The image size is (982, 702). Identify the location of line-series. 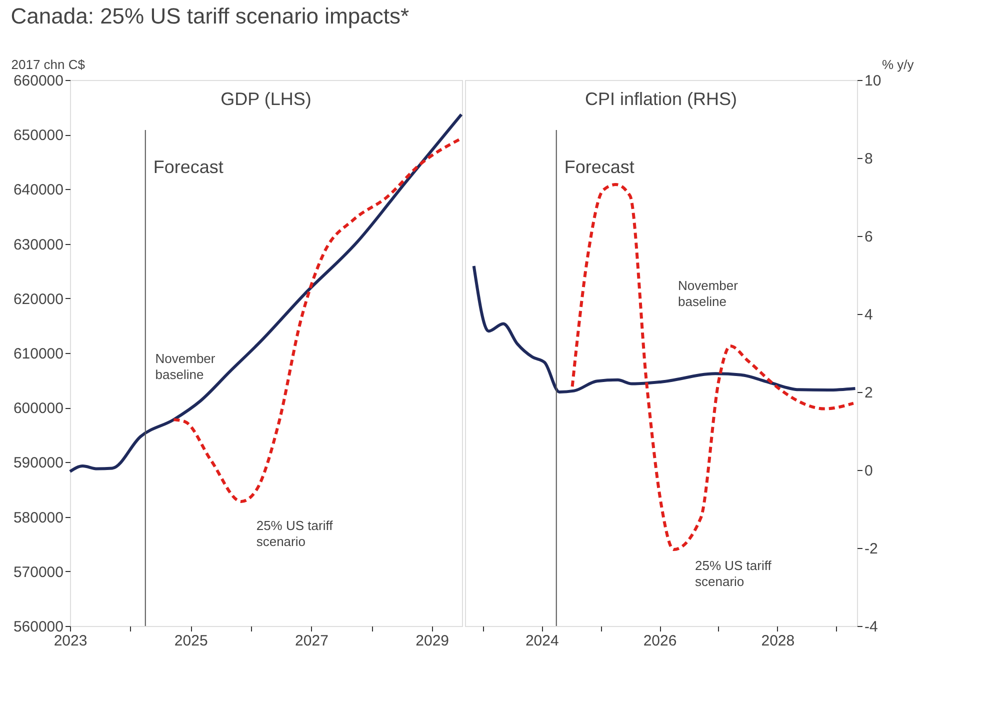
(664, 329).